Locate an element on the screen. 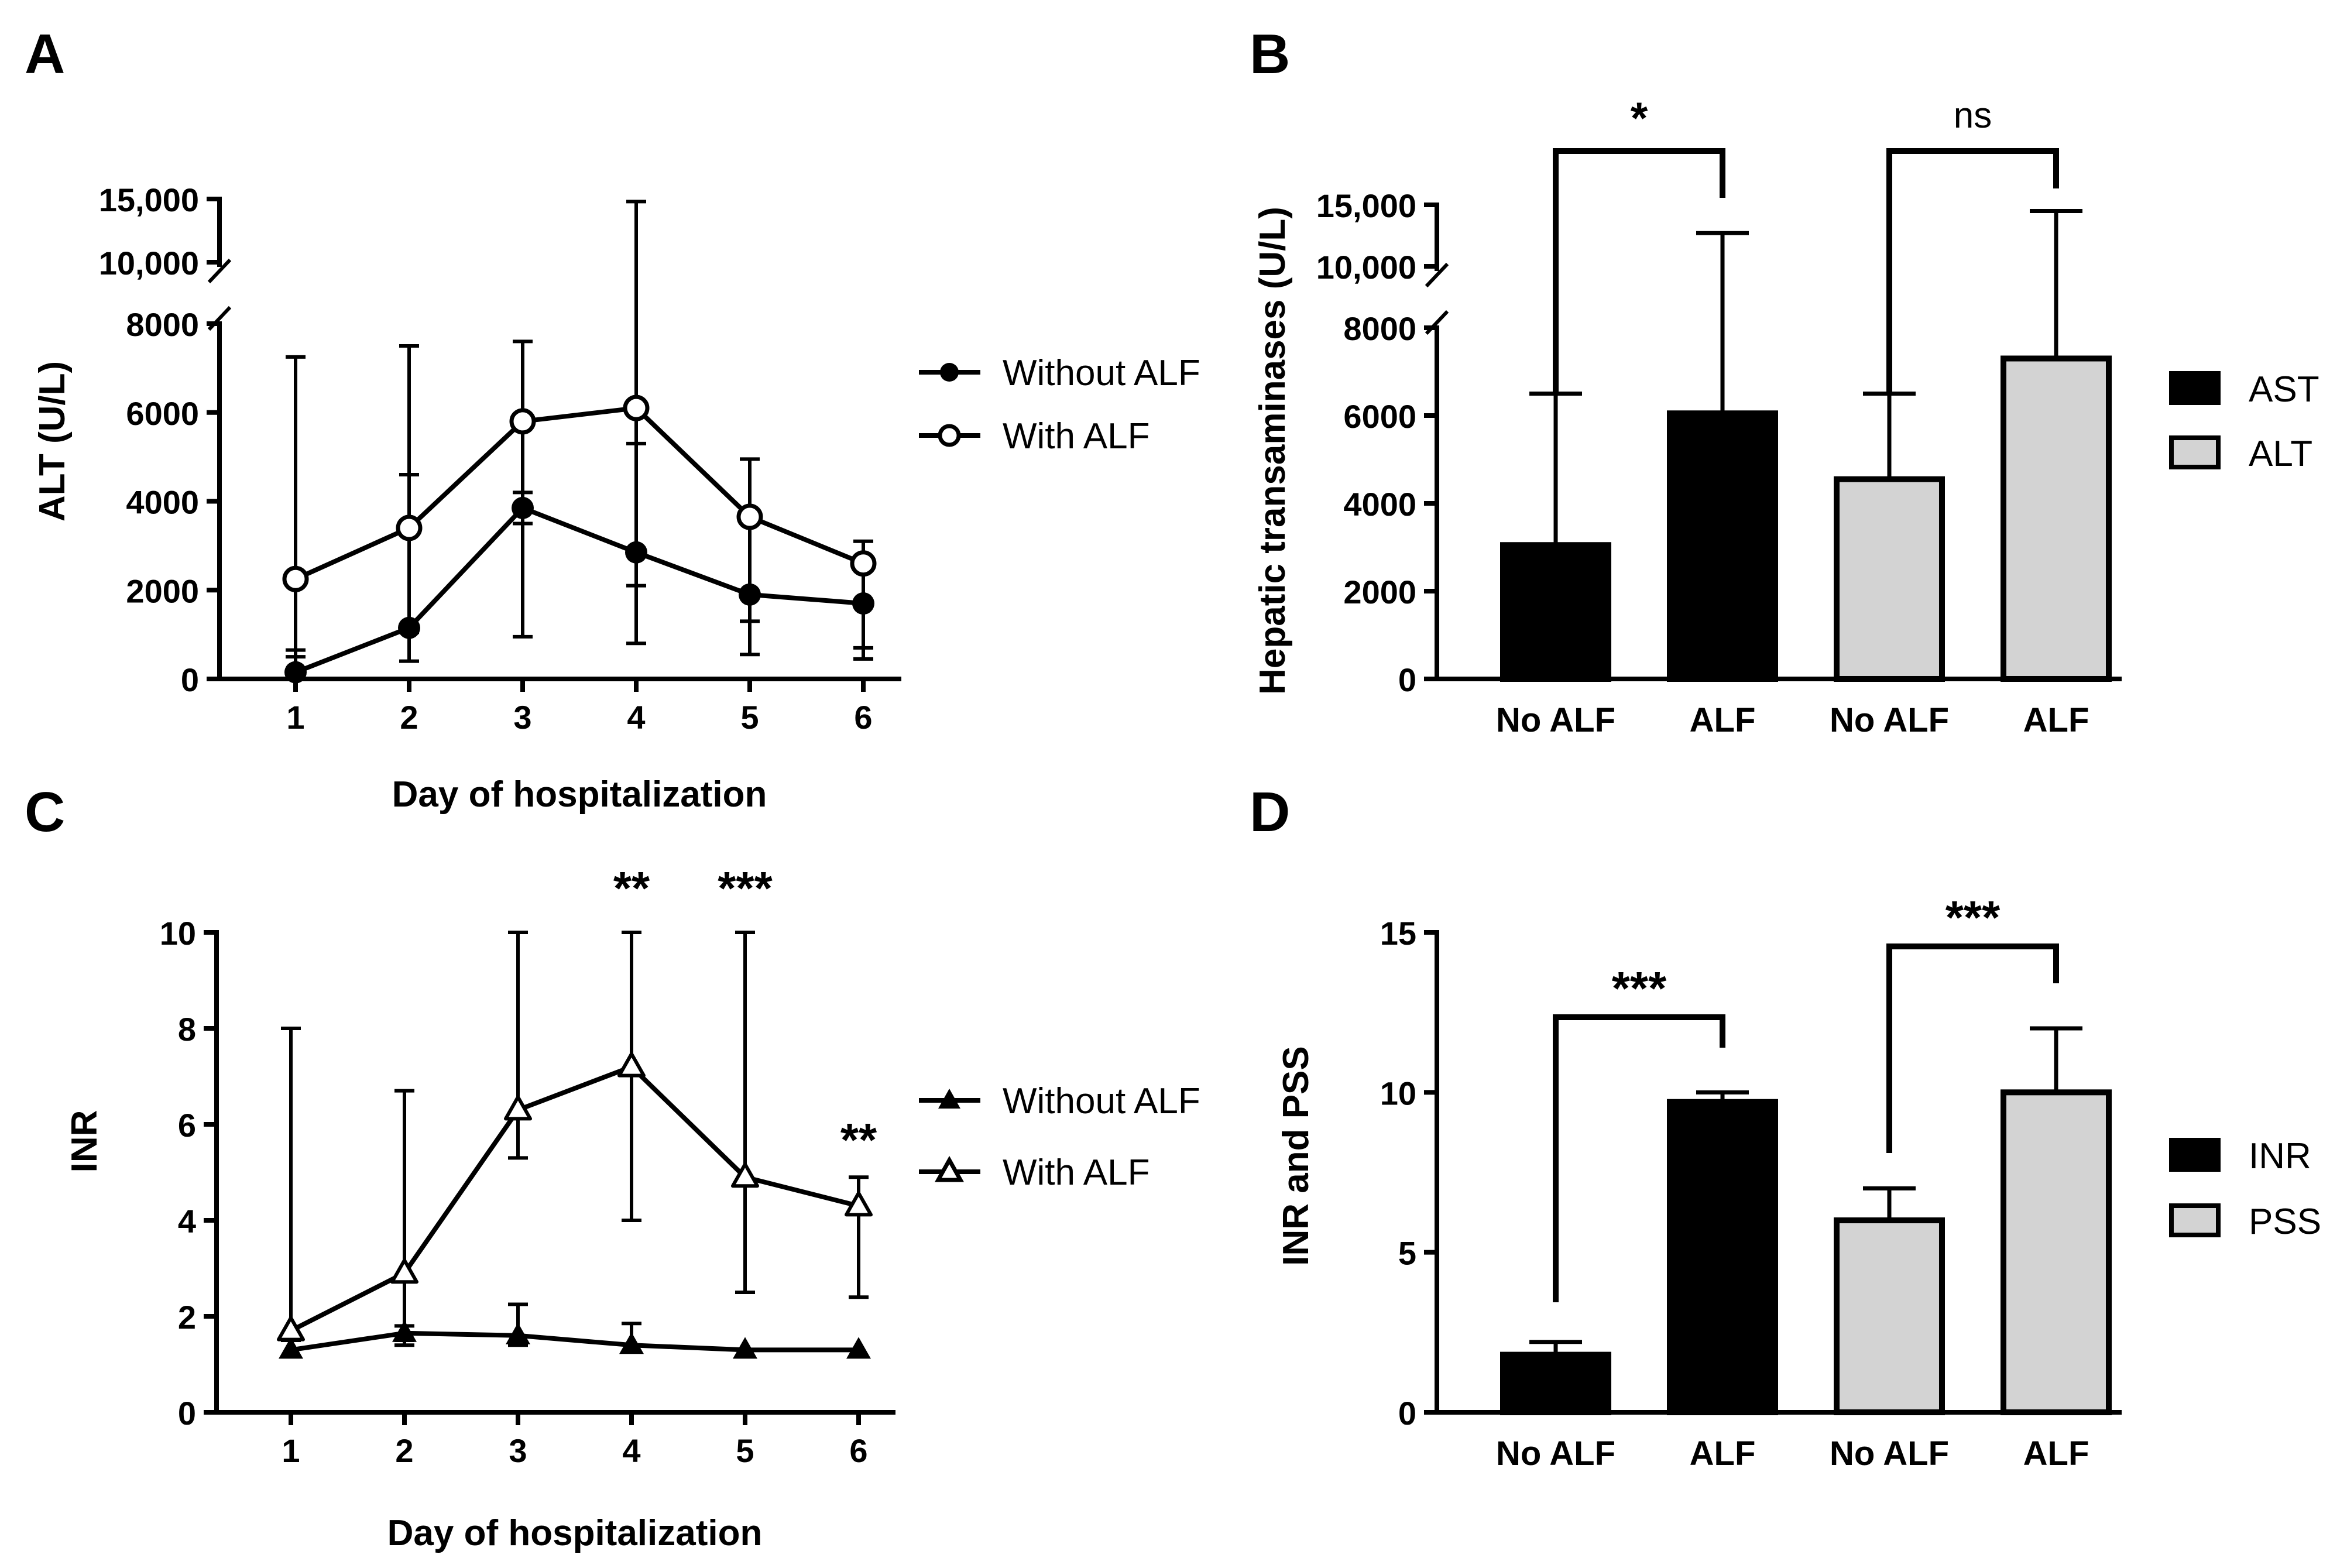  panel-b-y-tick-label: 10,000 is located at coordinates (1366, 268).